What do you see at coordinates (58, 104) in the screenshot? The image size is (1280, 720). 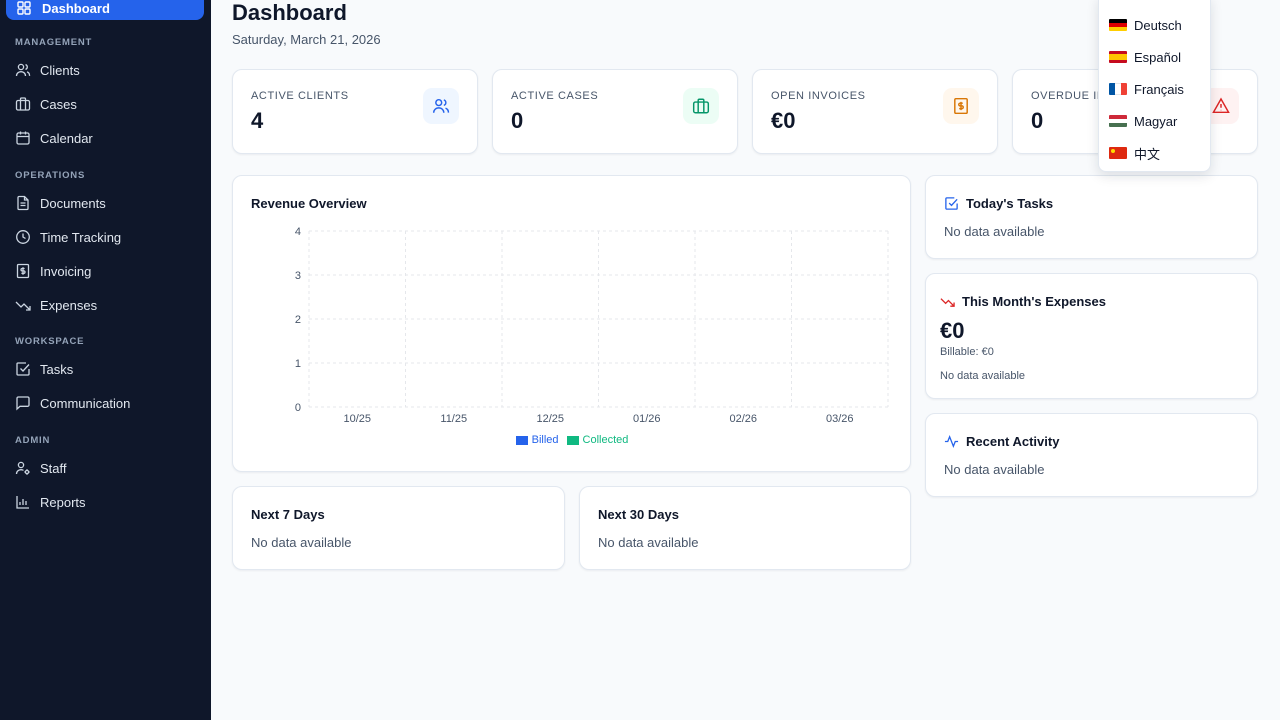 I see `sidebar-item-label: Cases` at bounding box center [58, 104].